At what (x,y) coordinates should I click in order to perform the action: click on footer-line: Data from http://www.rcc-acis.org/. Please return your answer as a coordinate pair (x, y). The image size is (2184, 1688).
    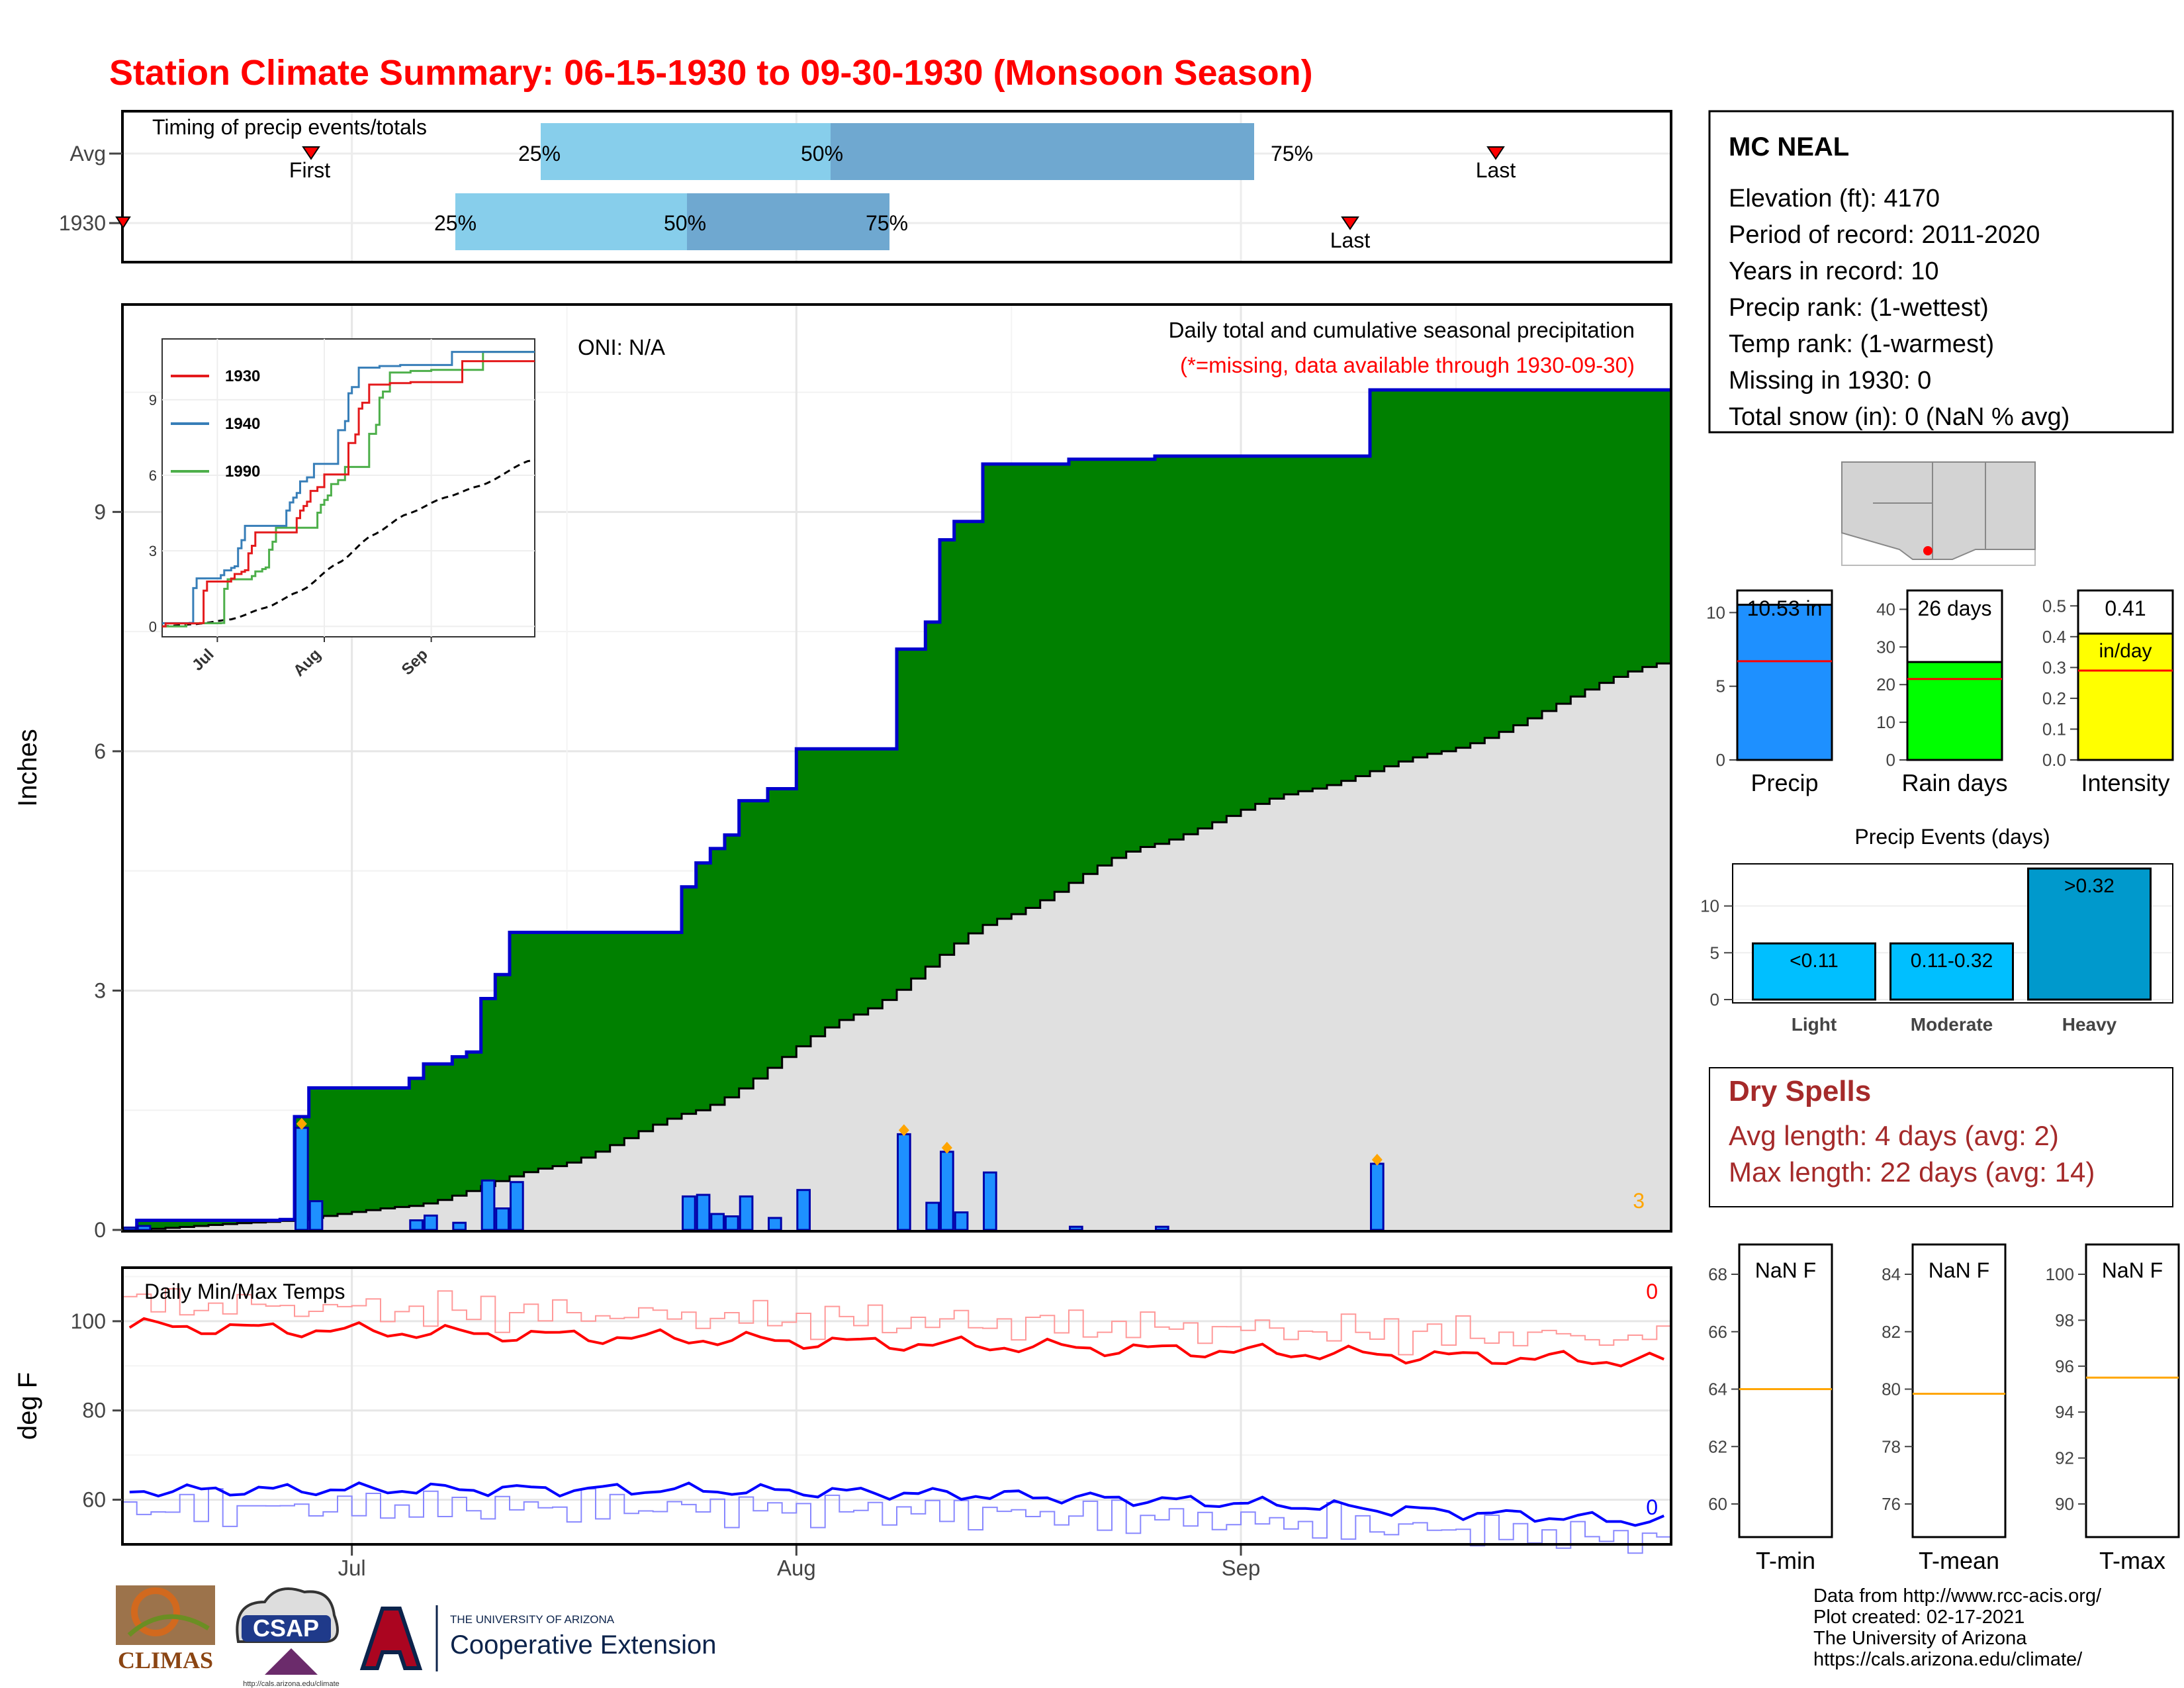
    Looking at the image, I should click on (1957, 1596).